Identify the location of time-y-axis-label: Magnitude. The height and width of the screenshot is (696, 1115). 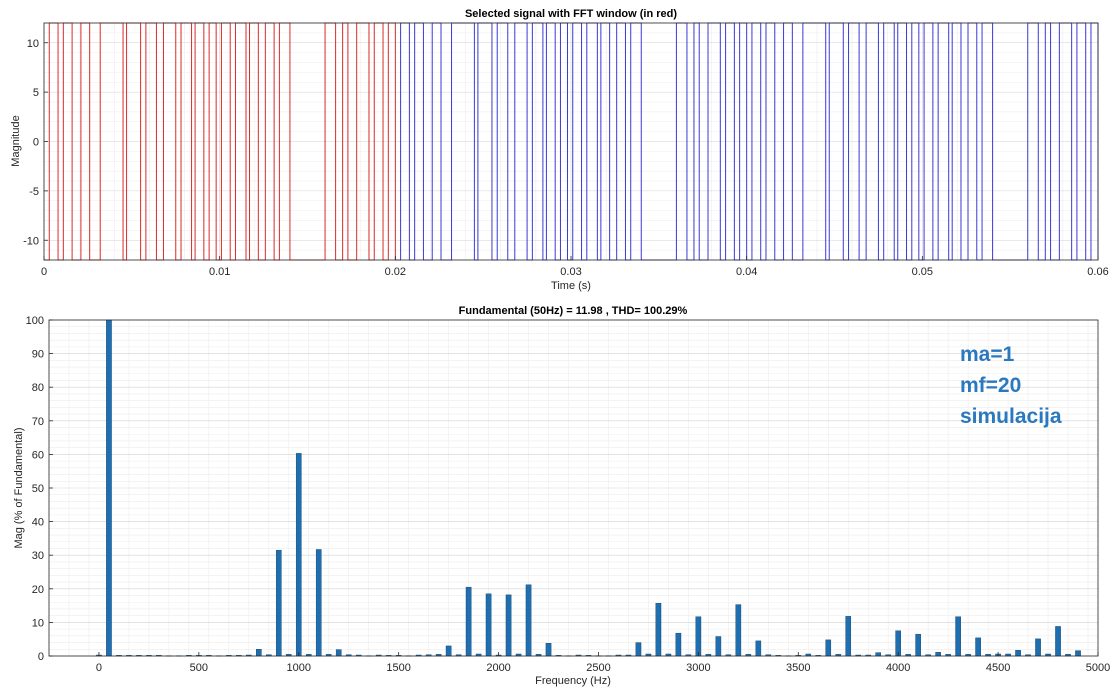
(16, 140).